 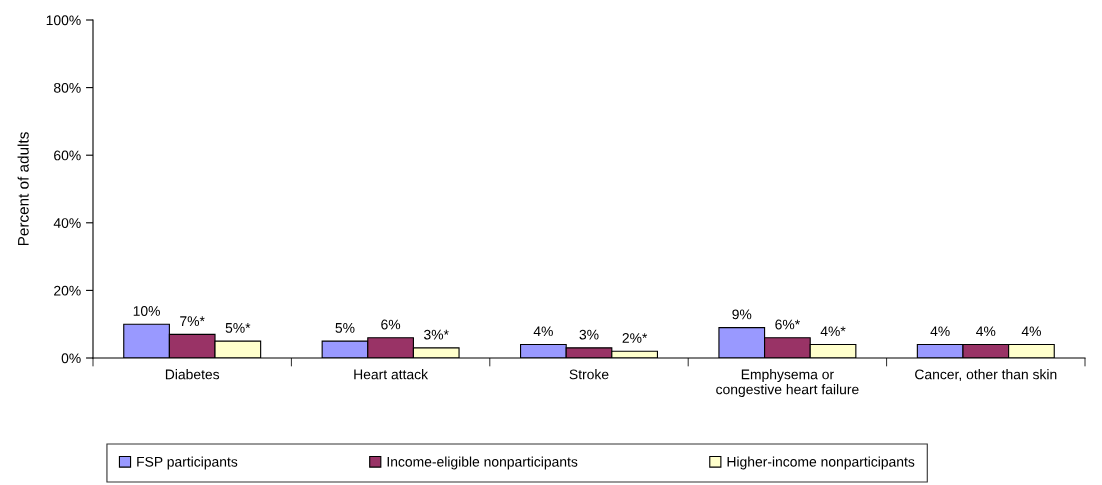 I want to click on y-tick-label: 20%, so click(x=67, y=290).